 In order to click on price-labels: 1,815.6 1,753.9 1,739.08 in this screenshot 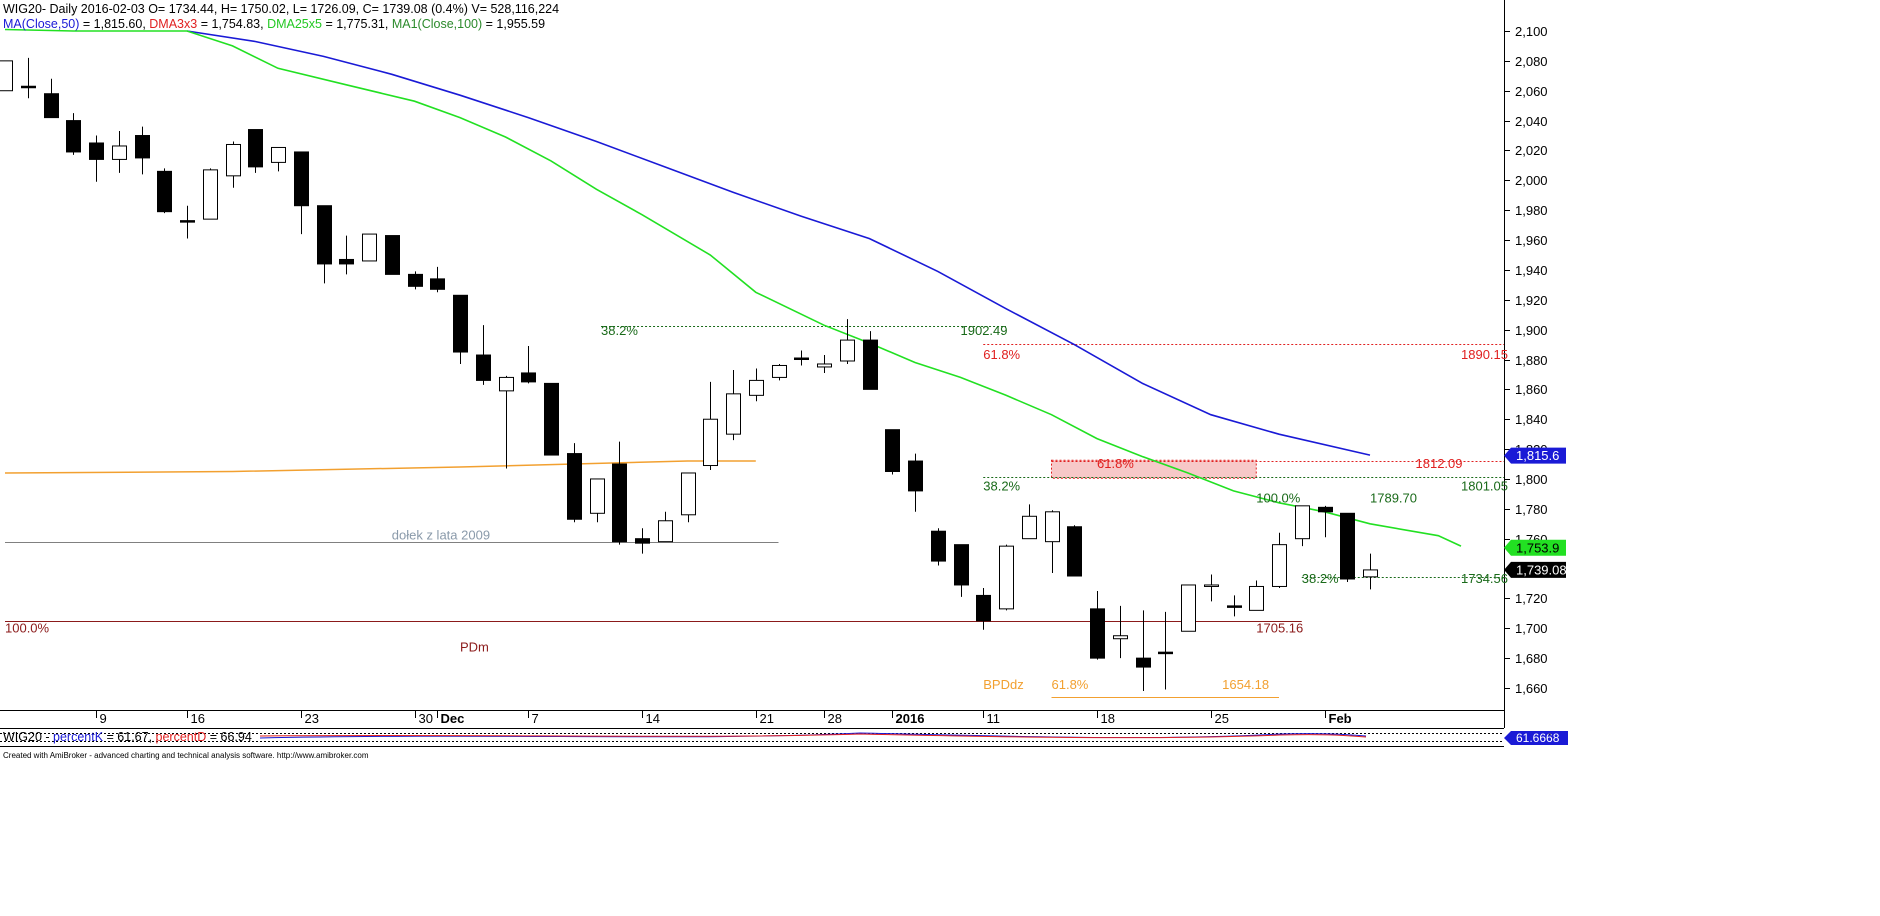, I will do `click(1535, 512)`.